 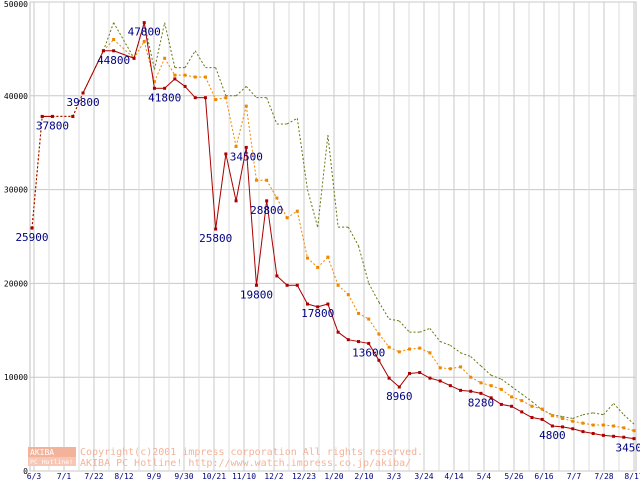 What do you see at coordinates (16, 283) in the screenshot?
I see `y-tick-label: 20000` at bounding box center [16, 283].